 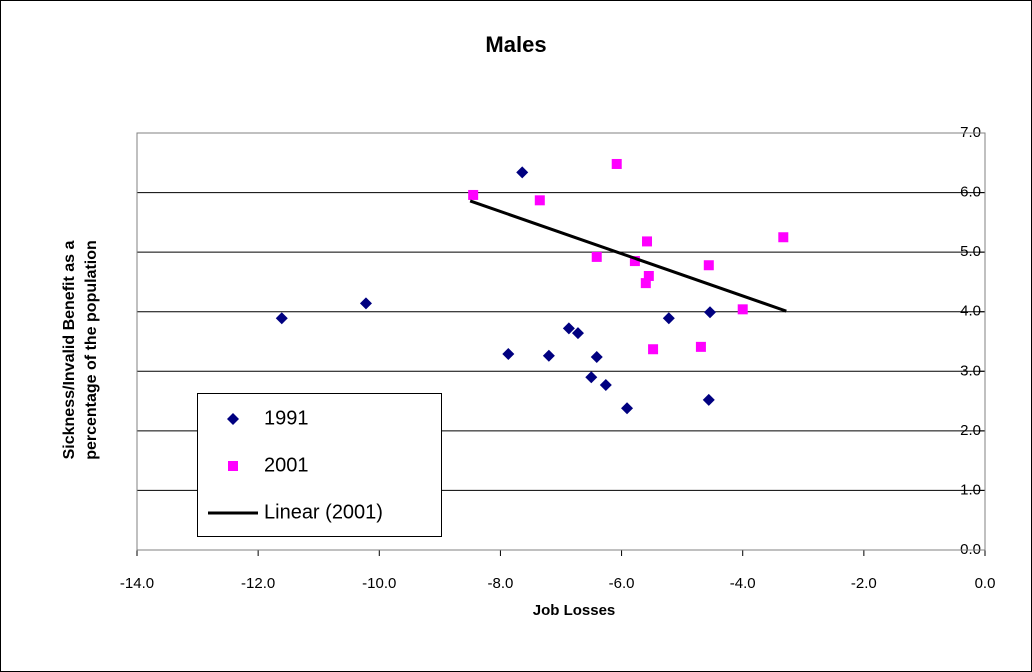 I want to click on y-tick-label: 4.0, so click(x=970, y=311).